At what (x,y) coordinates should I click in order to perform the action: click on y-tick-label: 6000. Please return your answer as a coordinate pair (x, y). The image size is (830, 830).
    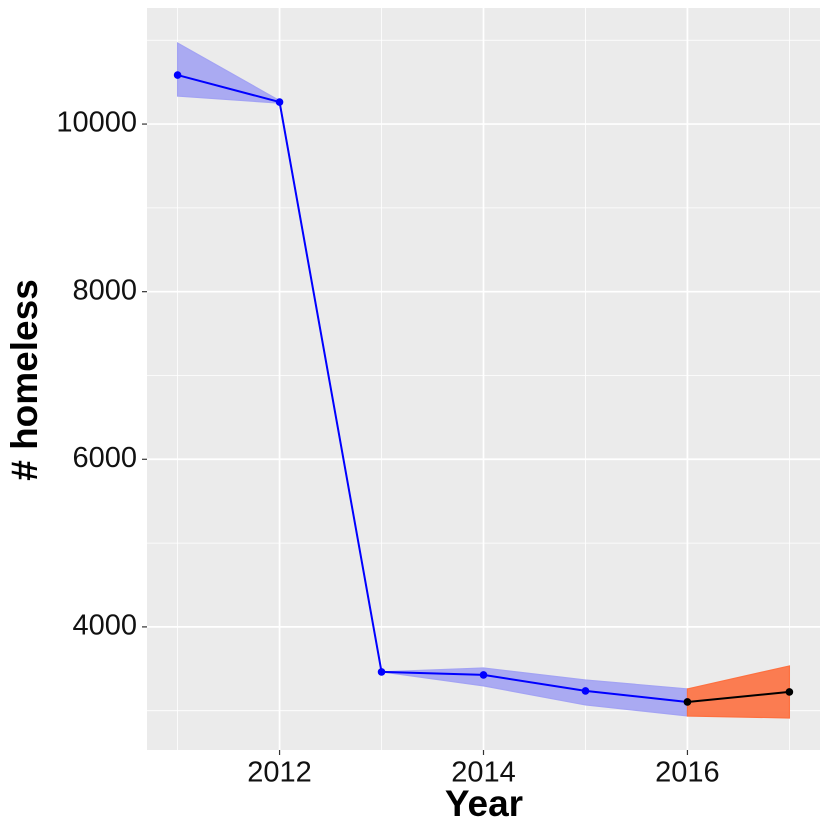
    Looking at the image, I should click on (104, 458).